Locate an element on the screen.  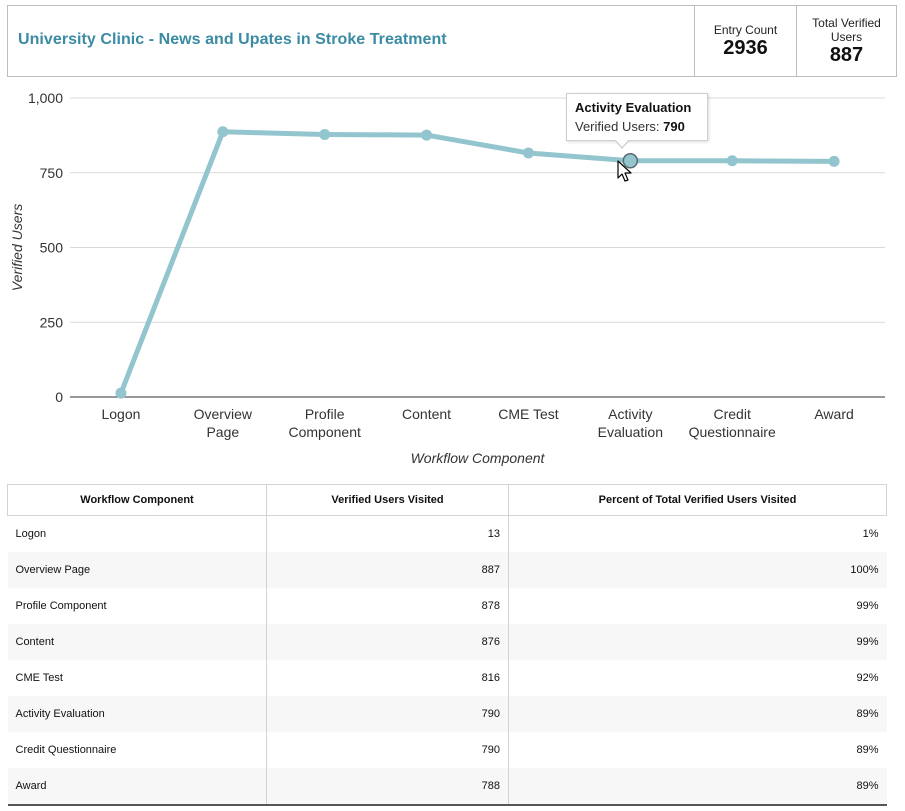
y-axis-label: Verified Users is located at coordinates (17, 247).